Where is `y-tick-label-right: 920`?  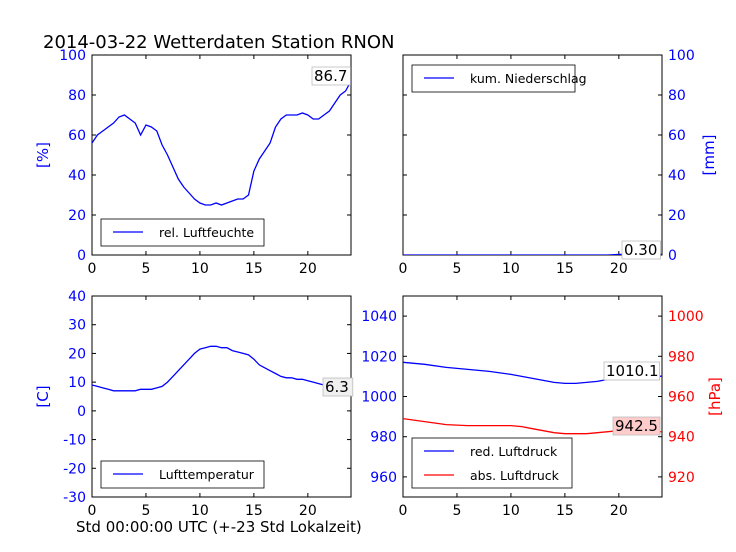 y-tick-label-right: 920 is located at coordinates (681, 478).